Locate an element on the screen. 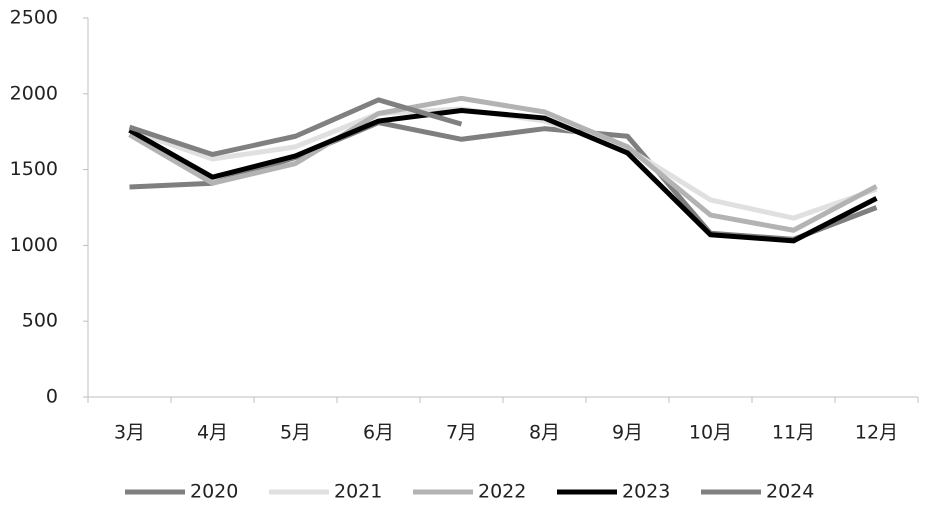  x-tick-label: 11月 is located at coordinates (793, 433).